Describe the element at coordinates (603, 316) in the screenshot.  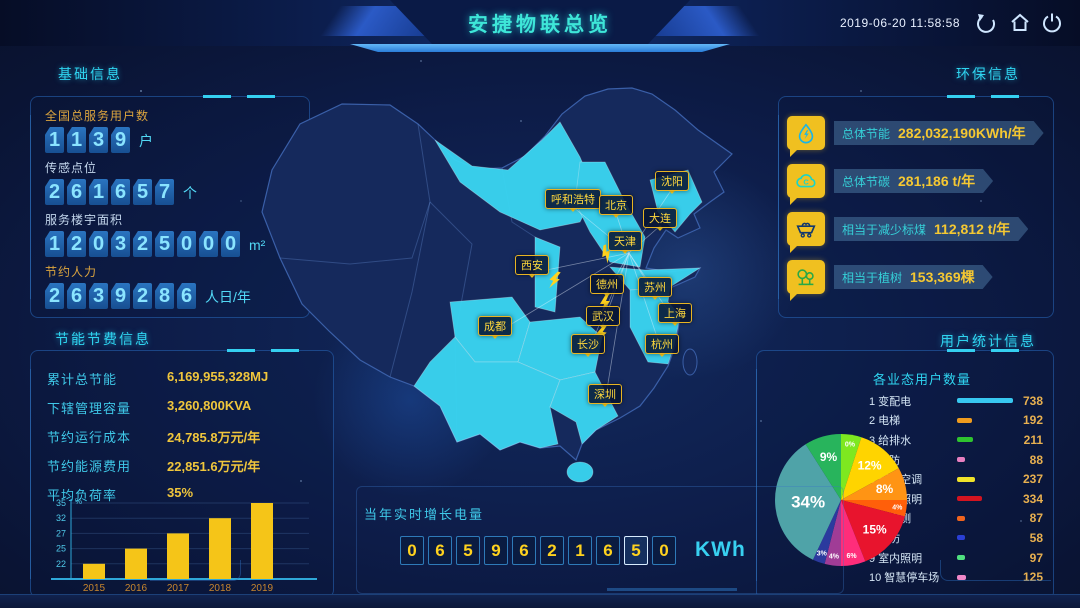
I see `city-label-武汉: 武汉` at that location.